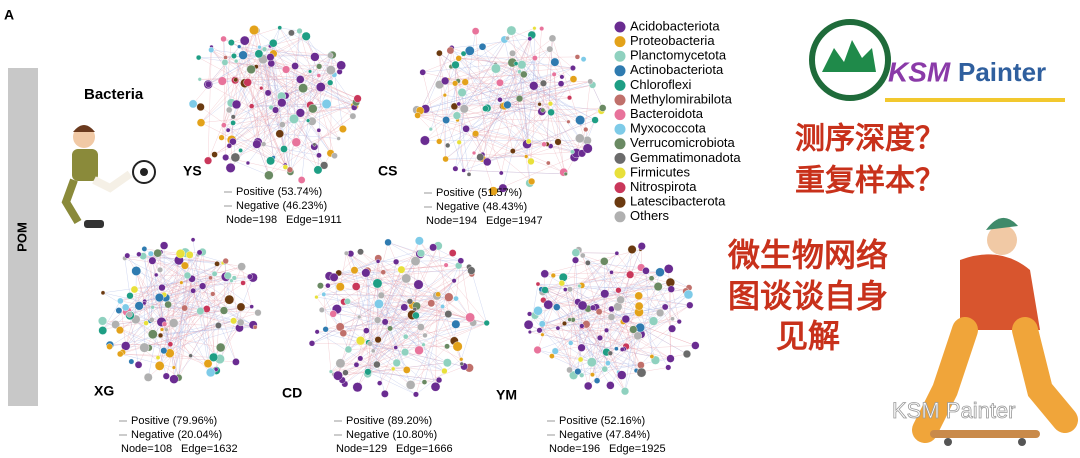  I want to click on negative-text: Negative (47.84%), so click(604, 435).